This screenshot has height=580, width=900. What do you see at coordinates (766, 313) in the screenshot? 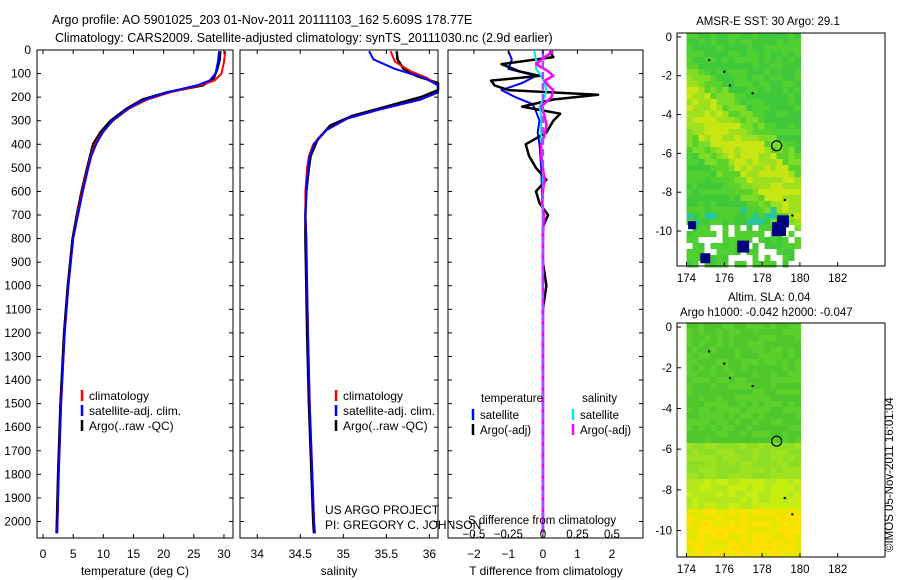
I see `sla-map-title-line2: Argo h1000: -0.042 h2000: -0.047` at bounding box center [766, 313].